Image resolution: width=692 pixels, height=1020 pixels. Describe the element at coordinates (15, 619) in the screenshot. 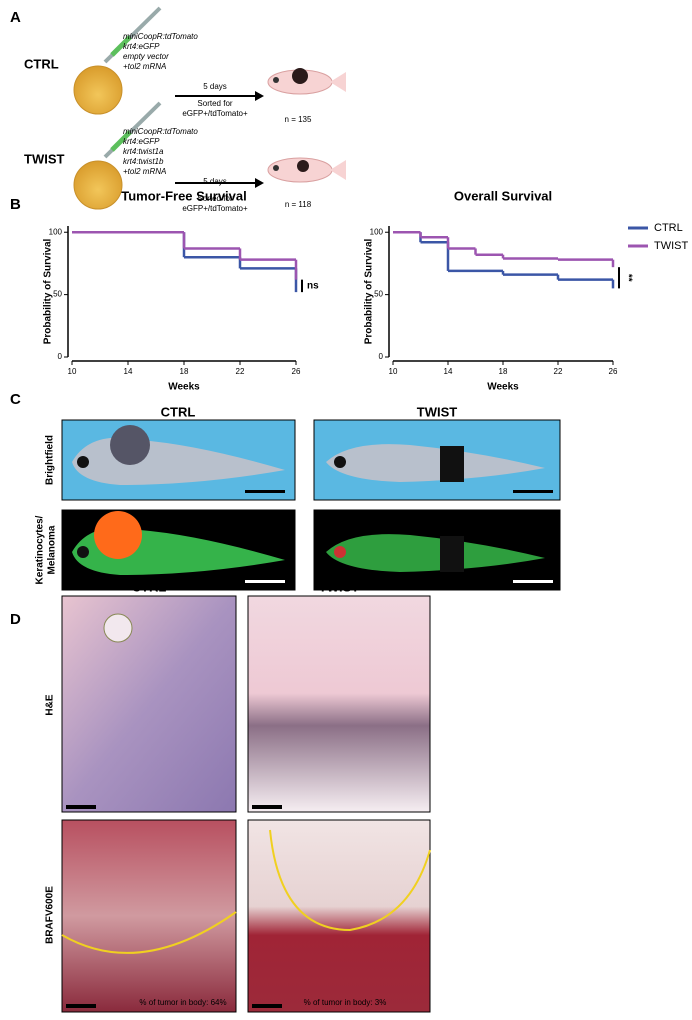

I see `panel-label: D` at that location.